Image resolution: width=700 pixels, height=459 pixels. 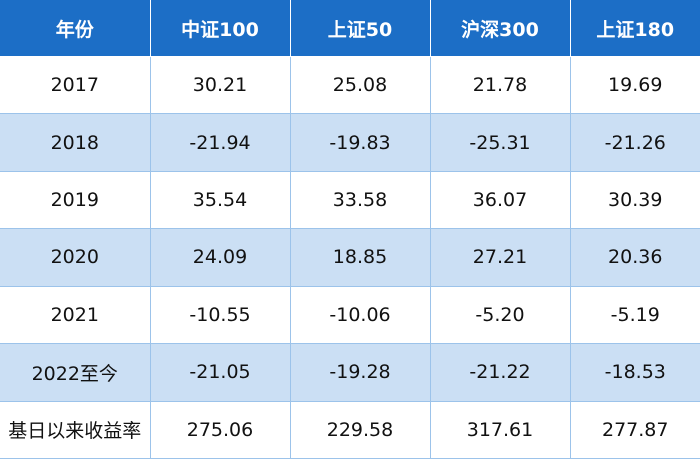 I want to click on header-cell: 上证50, so click(x=360, y=28).